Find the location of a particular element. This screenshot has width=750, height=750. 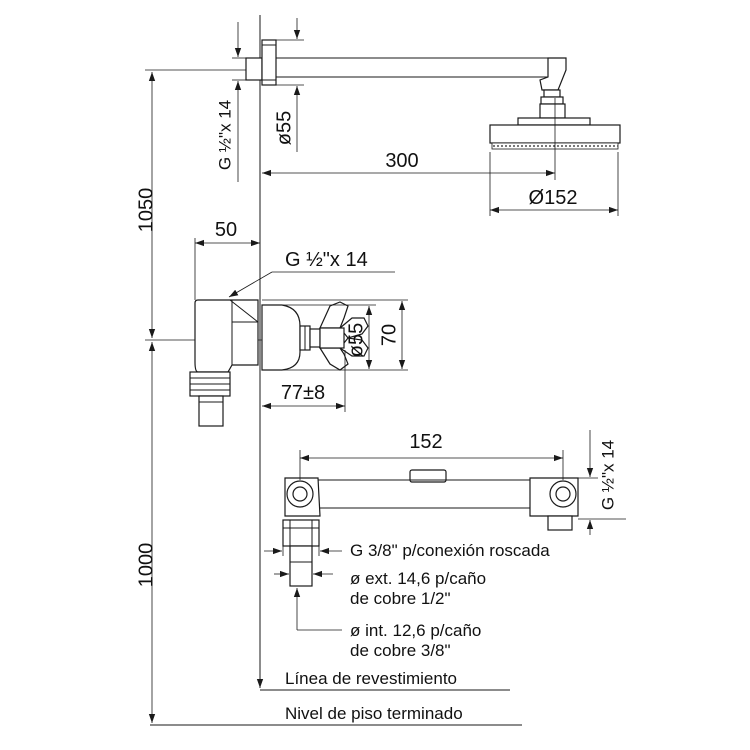

valve-height-label: 70 is located at coordinates (389, 335).